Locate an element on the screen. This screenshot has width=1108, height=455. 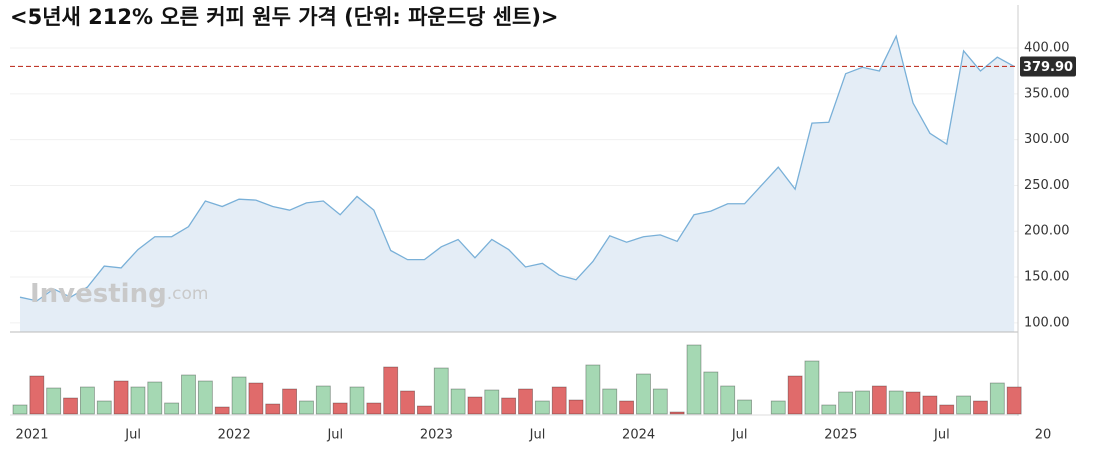
y-tick-label: 250.00 is located at coordinates (1047, 185).